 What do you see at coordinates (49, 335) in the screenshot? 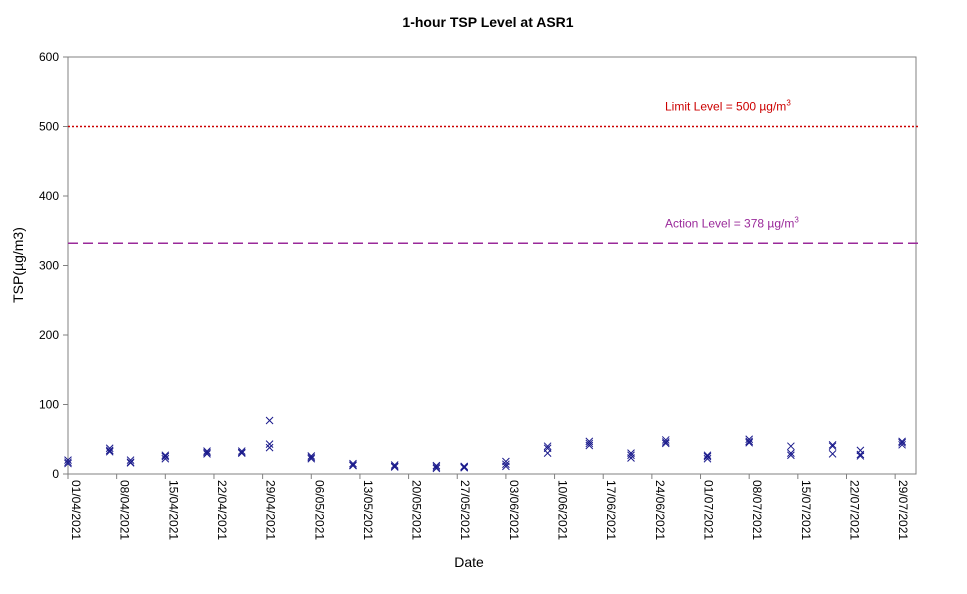
I see `y-tick-label: 200` at bounding box center [49, 335].